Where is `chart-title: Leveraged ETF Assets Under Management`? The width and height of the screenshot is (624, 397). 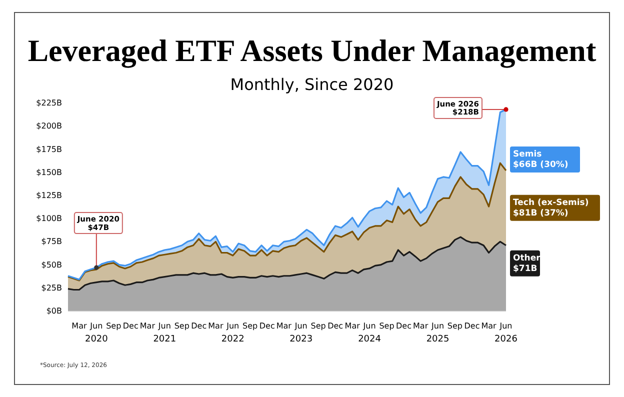
chart-title: Leveraged ETF Assets Under Management is located at coordinates (312, 50).